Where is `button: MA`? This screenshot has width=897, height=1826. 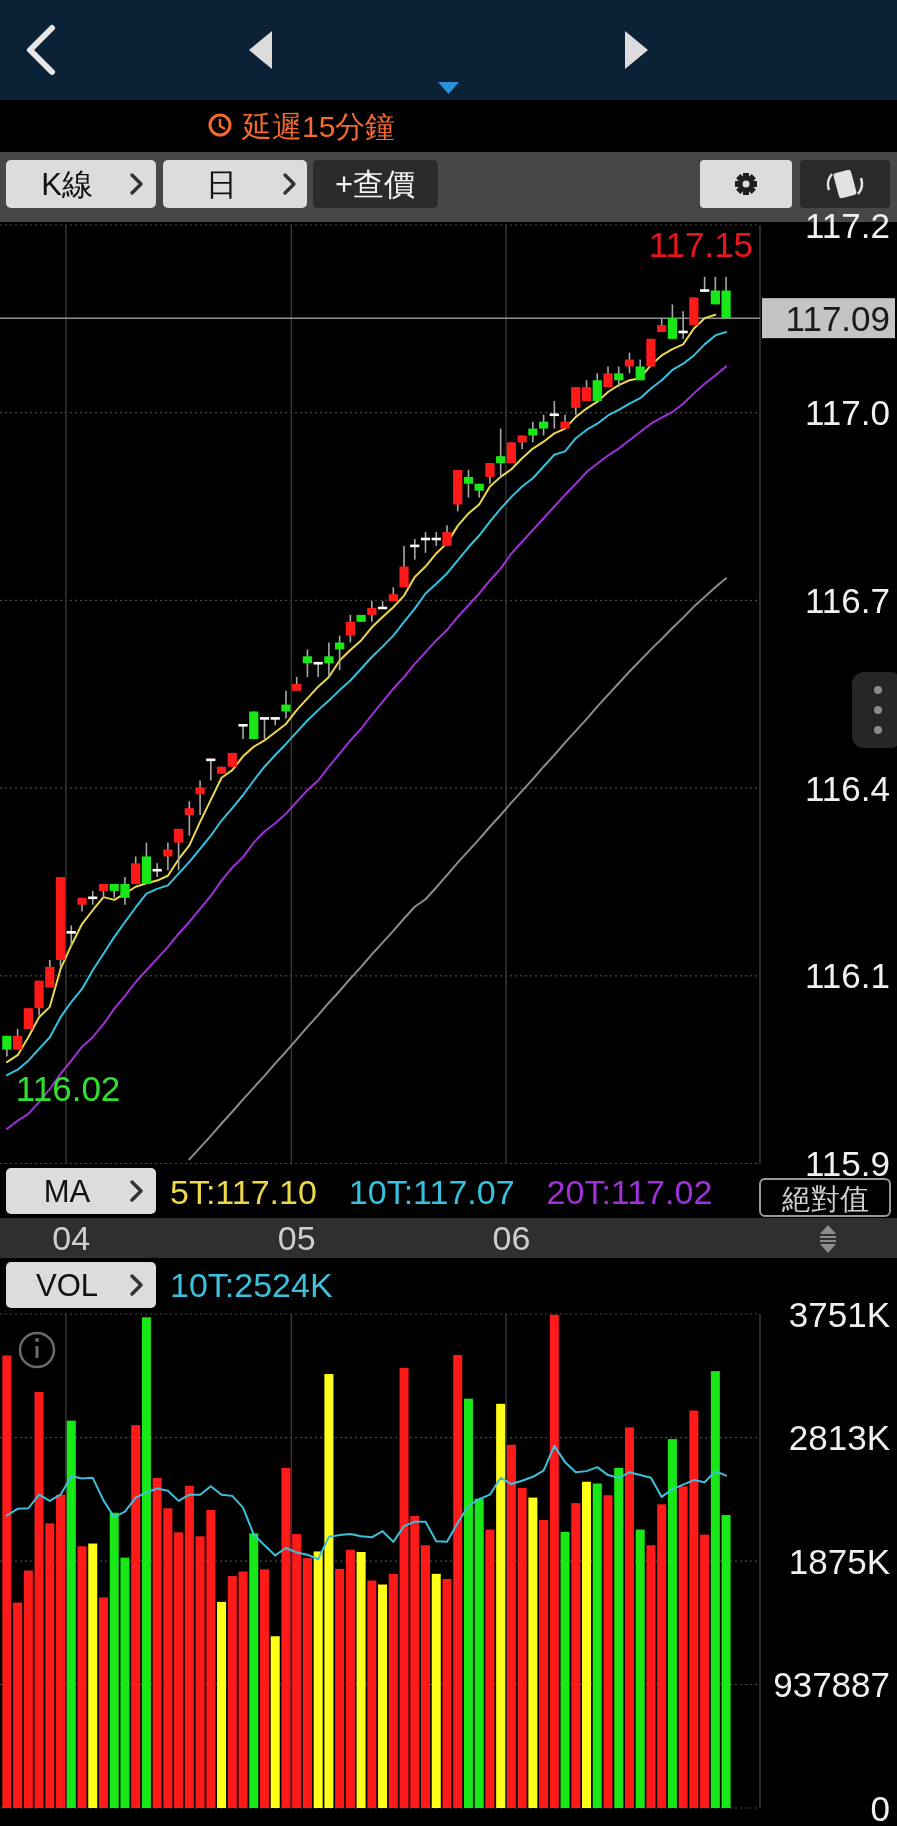
button: MA is located at coordinates (81, 1191).